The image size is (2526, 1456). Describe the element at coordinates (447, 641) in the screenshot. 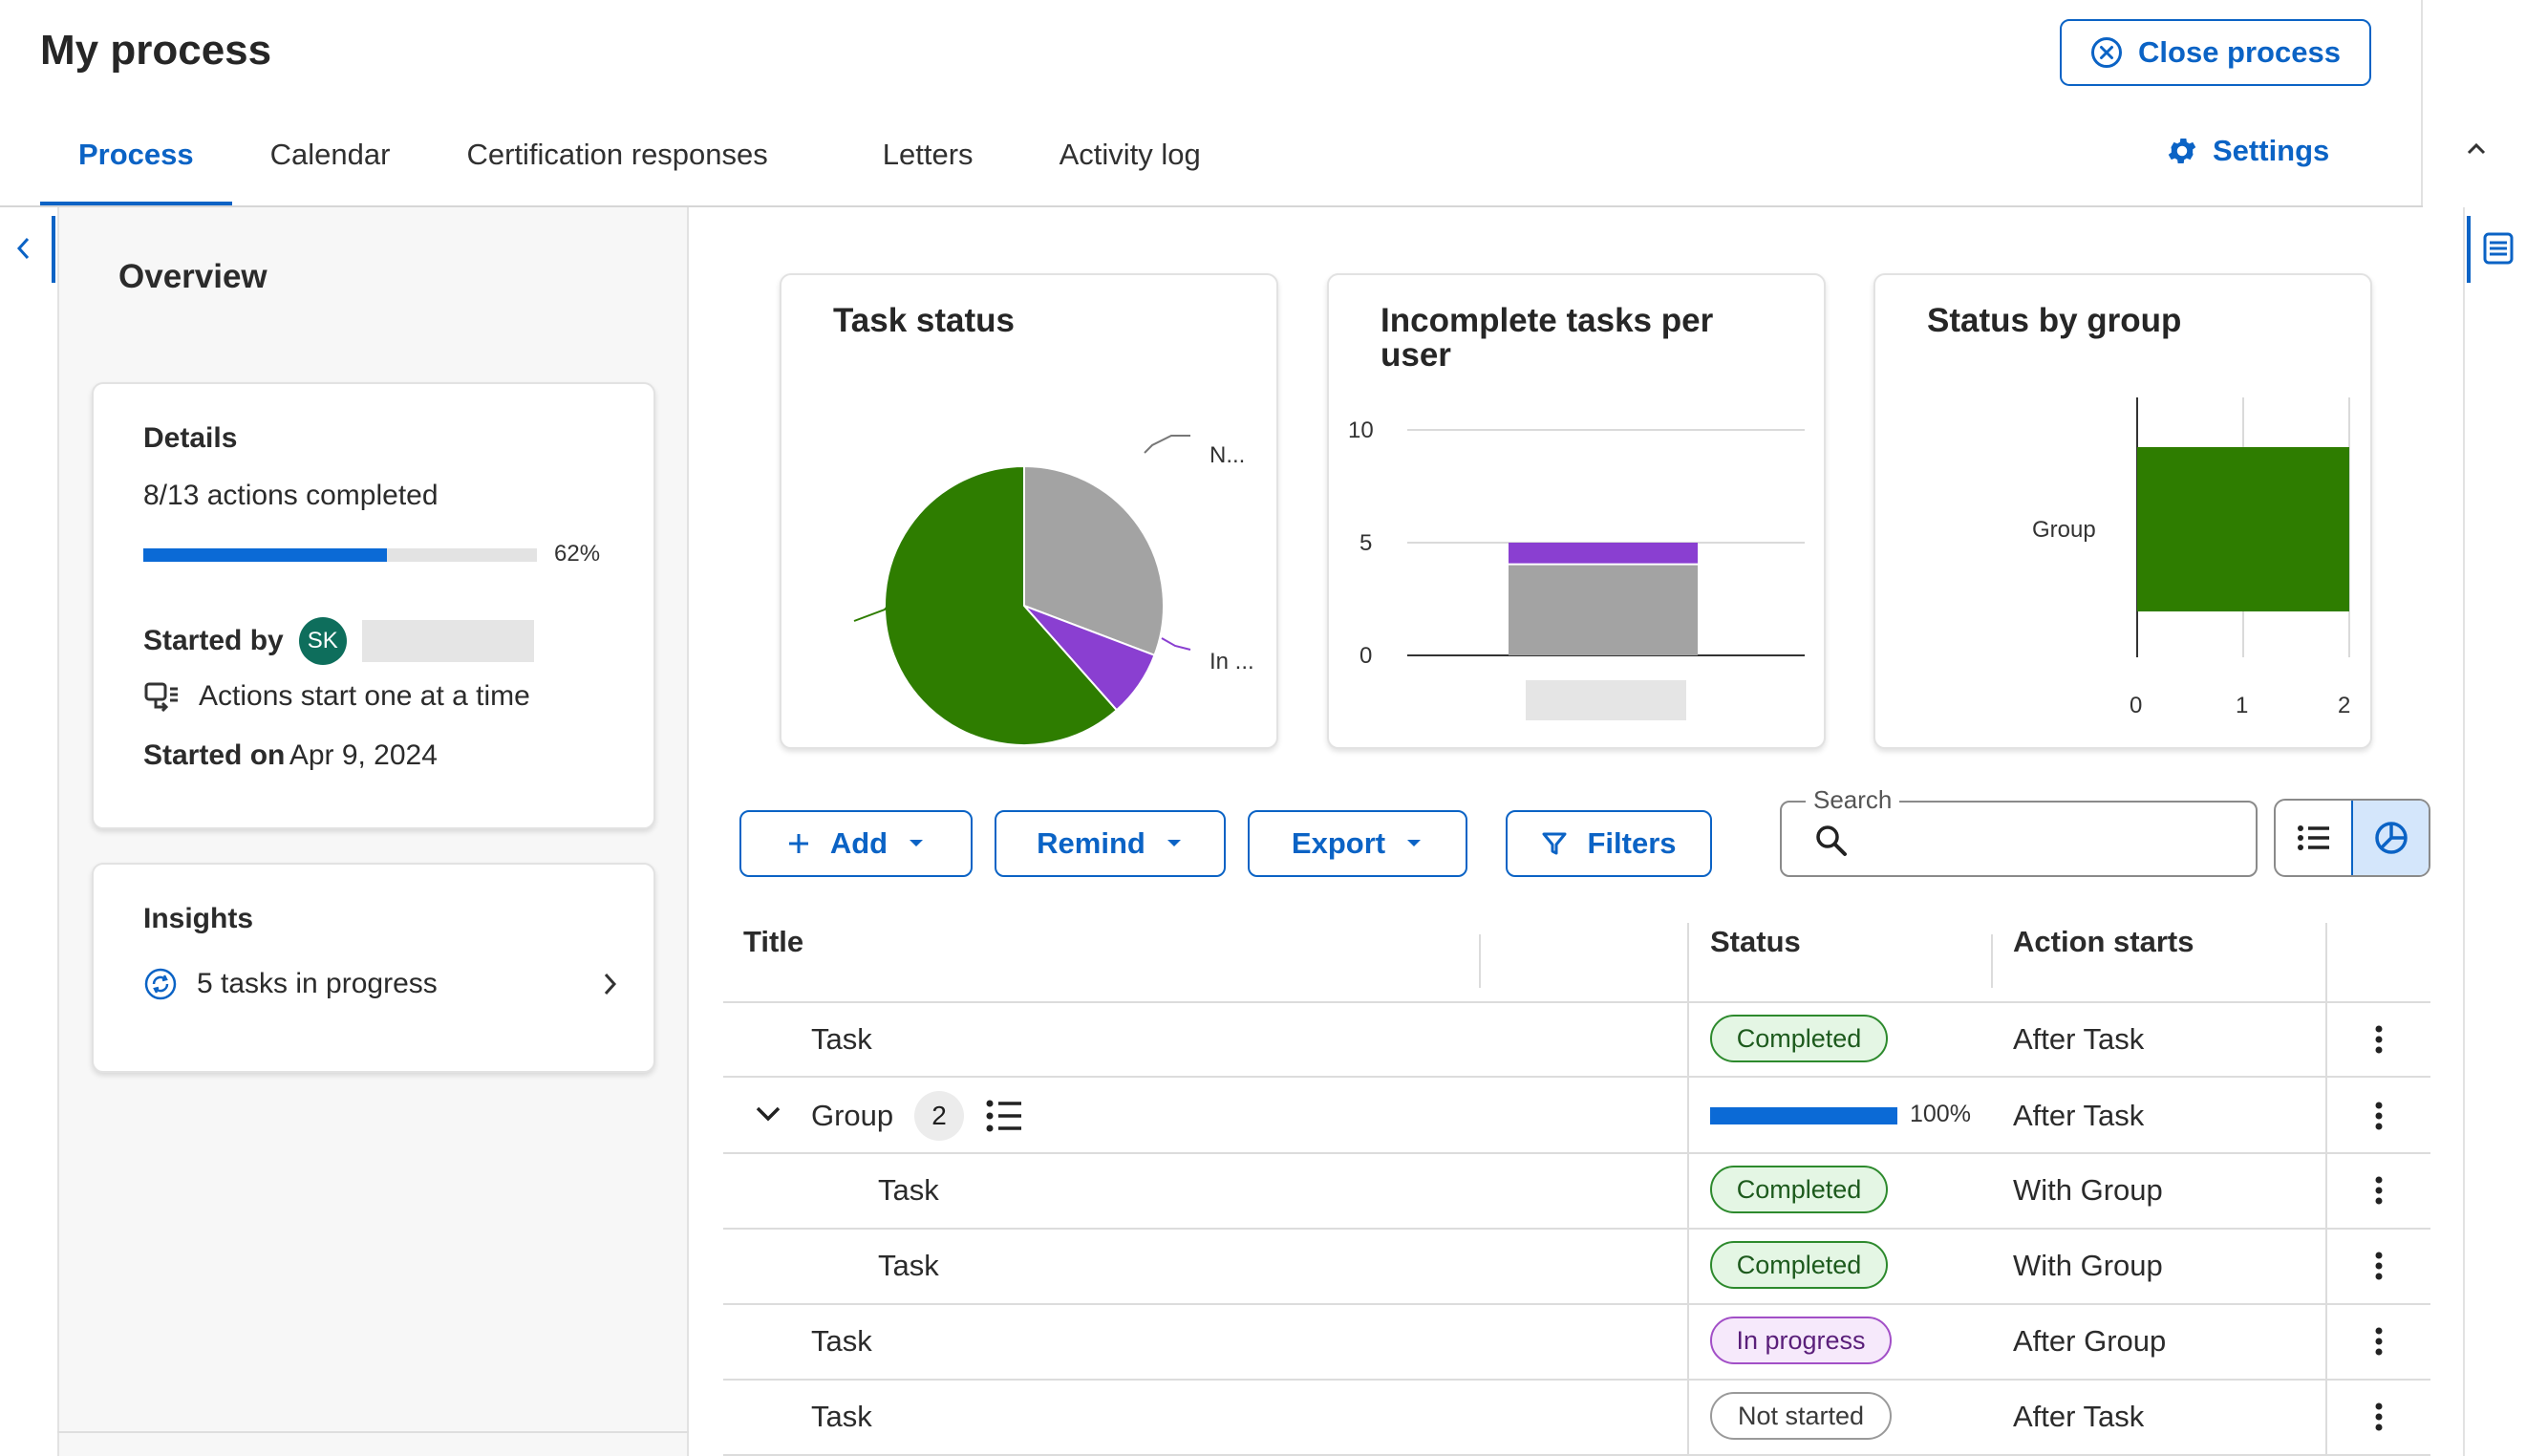

I see `started-by-name-redacted` at that location.